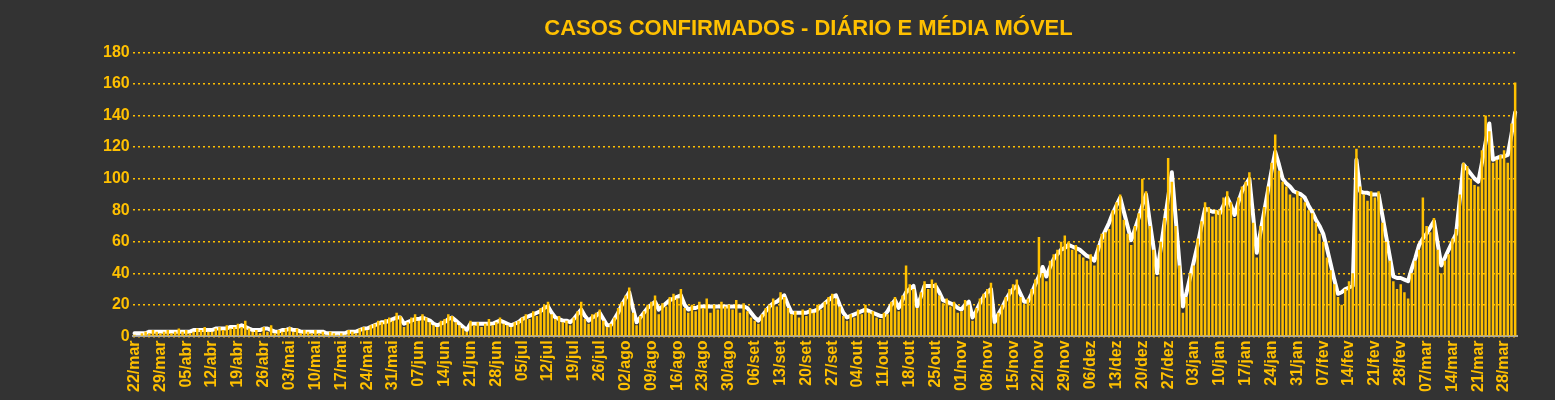  Describe the element at coordinates (120, 272) in the screenshot. I see `y-tick-label: 40` at that location.